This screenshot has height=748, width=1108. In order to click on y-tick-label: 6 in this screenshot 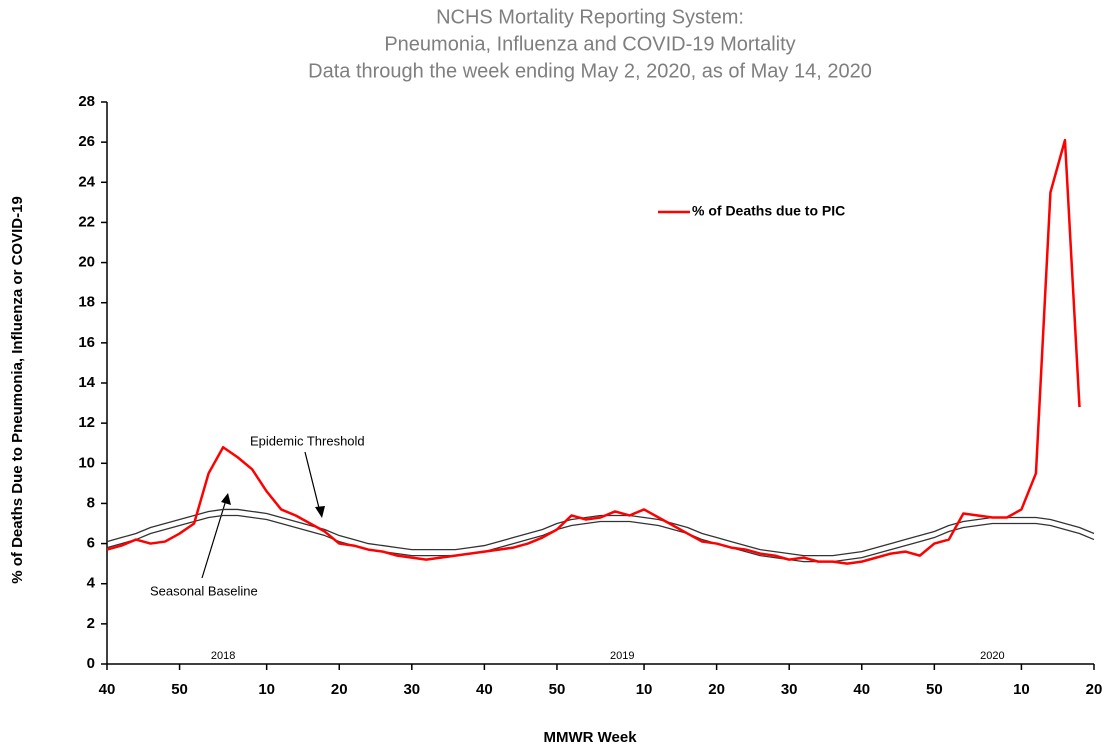, I will do `click(91, 543)`.